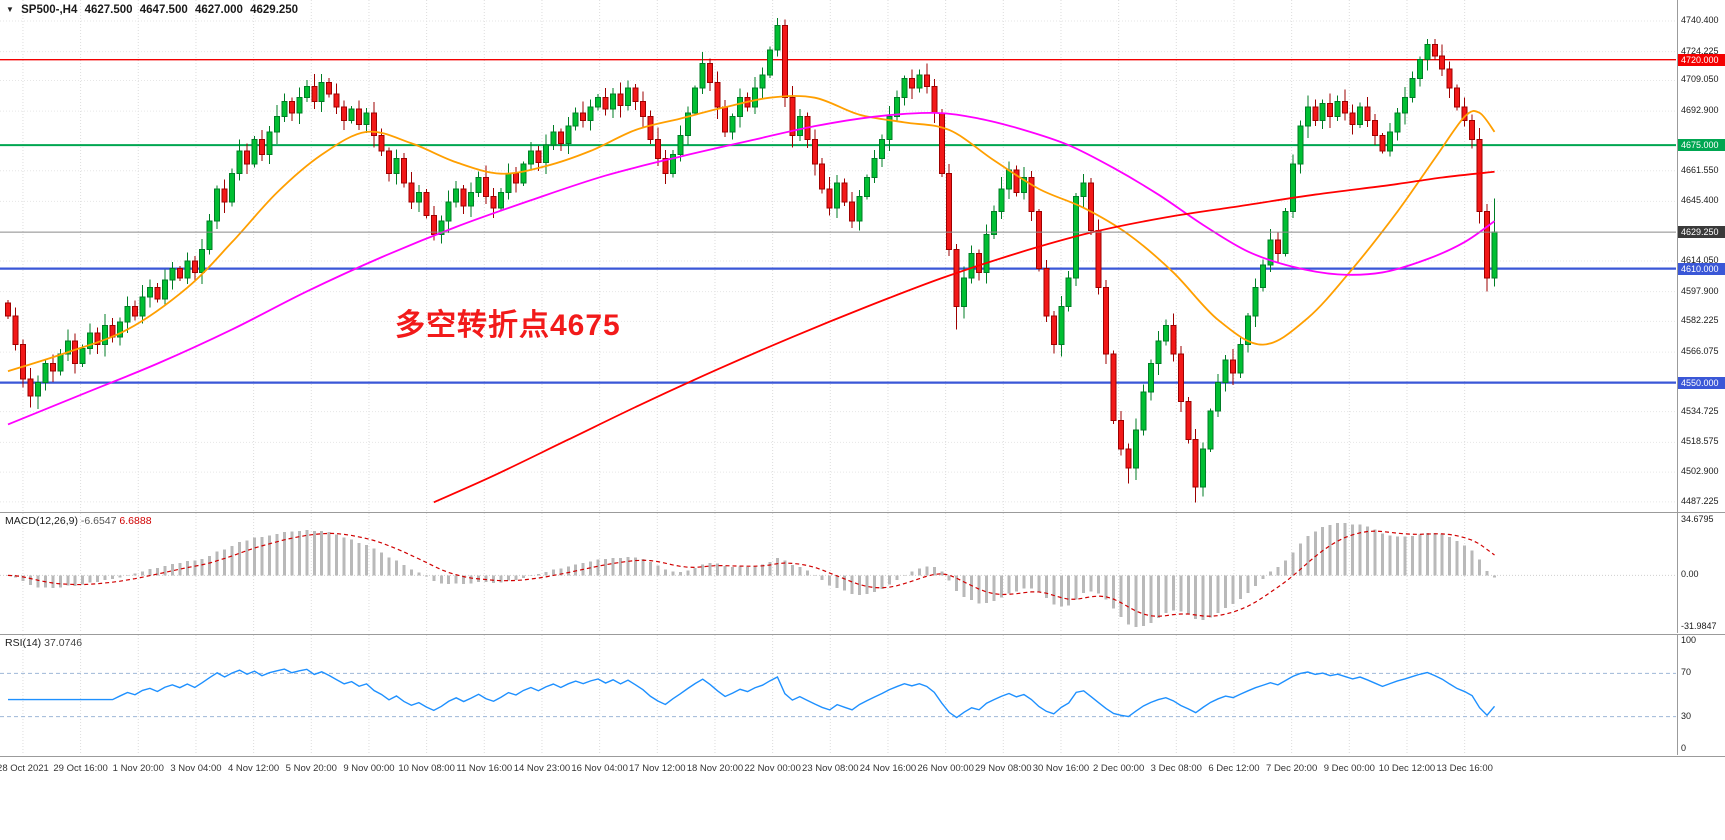 The height and width of the screenshot is (840, 1725). What do you see at coordinates (1700, 290) in the screenshot?
I see `price-axis-tick: 4597.900` at bounding box center [1700, 290].